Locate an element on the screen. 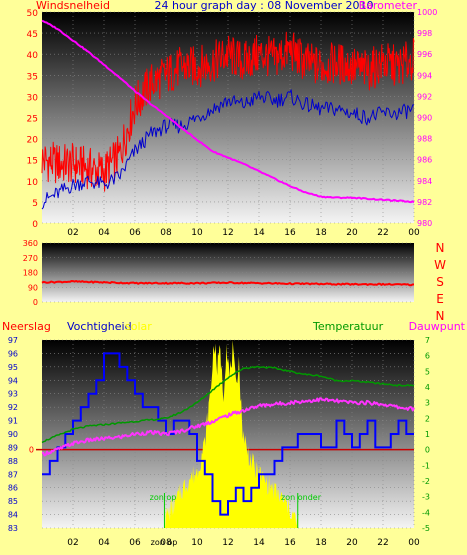 The image size is (467, 555). weather-x-tick-label: 08 is located at coordinates (166, 543).